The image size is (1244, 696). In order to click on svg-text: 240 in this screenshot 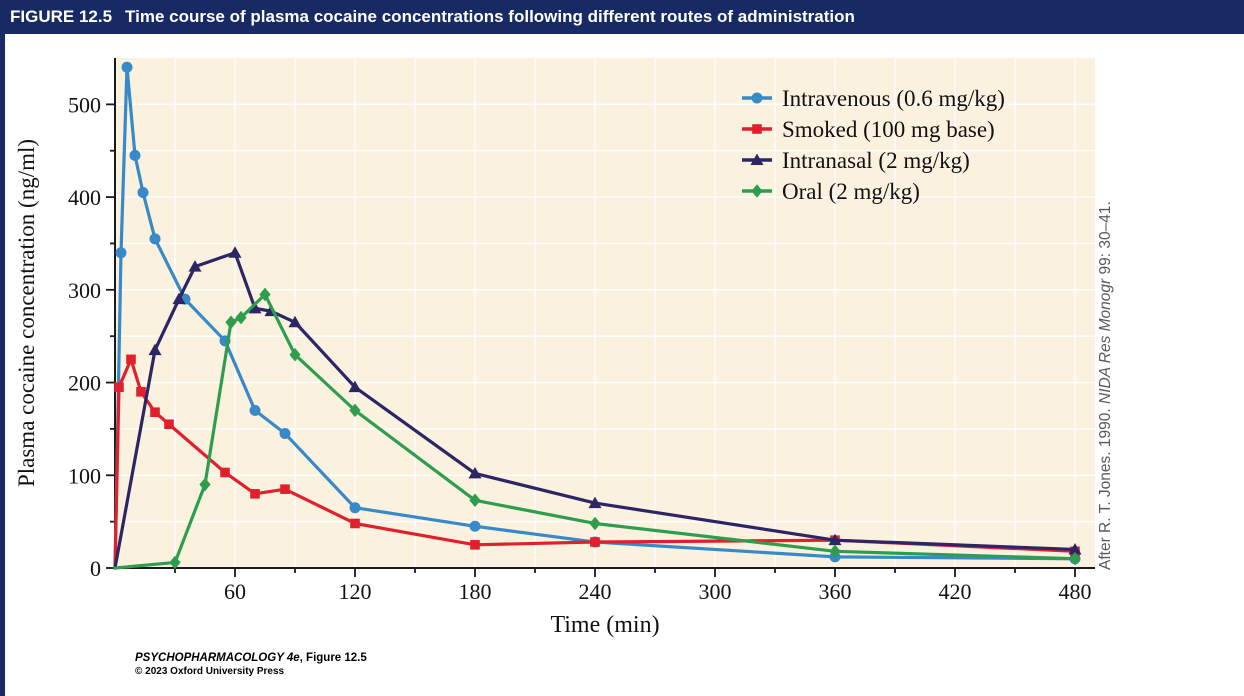, I will do `click(595, 591)`.